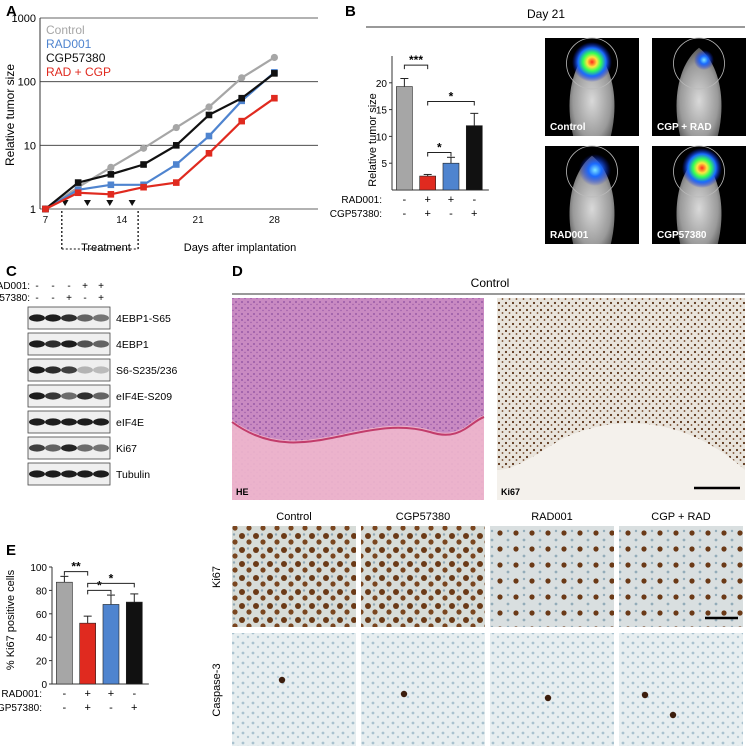  Describe the element at coordinates (569, 235) in the screenshot. I see `mouse-image-label: RAD001` at that location.